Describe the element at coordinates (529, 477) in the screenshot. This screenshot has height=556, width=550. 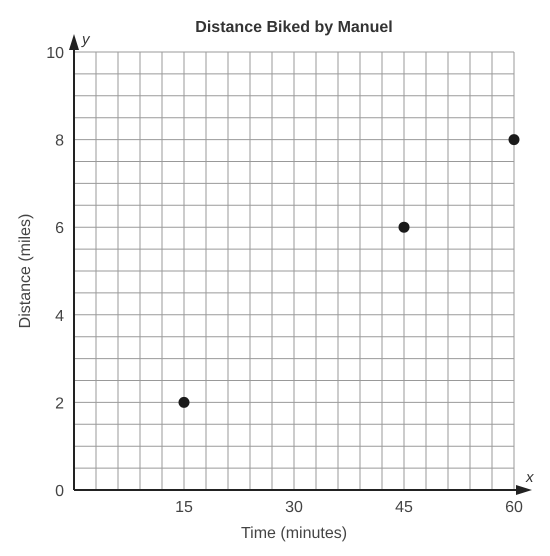
I see `text: x` at that location.